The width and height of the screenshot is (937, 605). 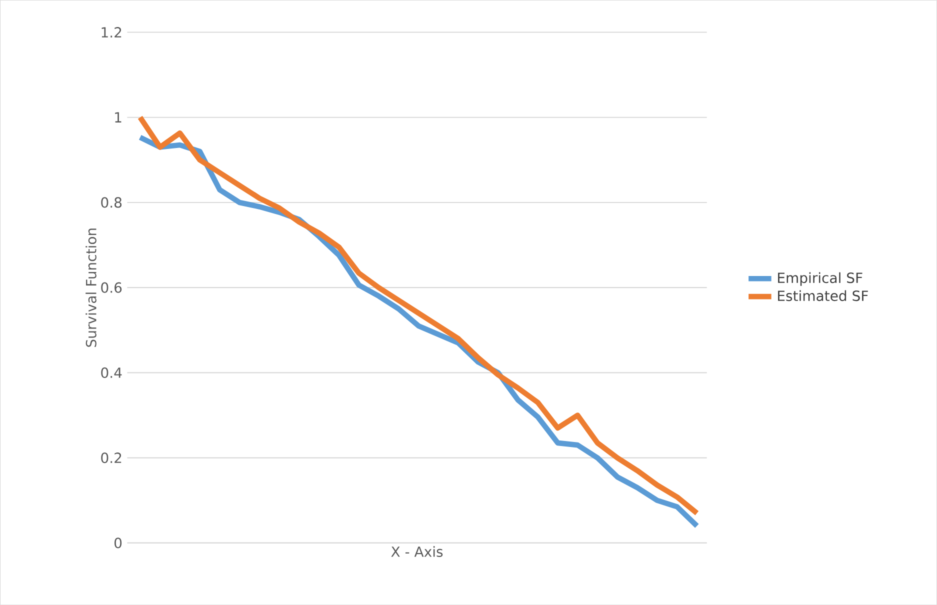 What do you see at coordinates (91, 287) in the screenshot?
I see `y-axis-title: Survival Function` at bounding box center [91, 287].